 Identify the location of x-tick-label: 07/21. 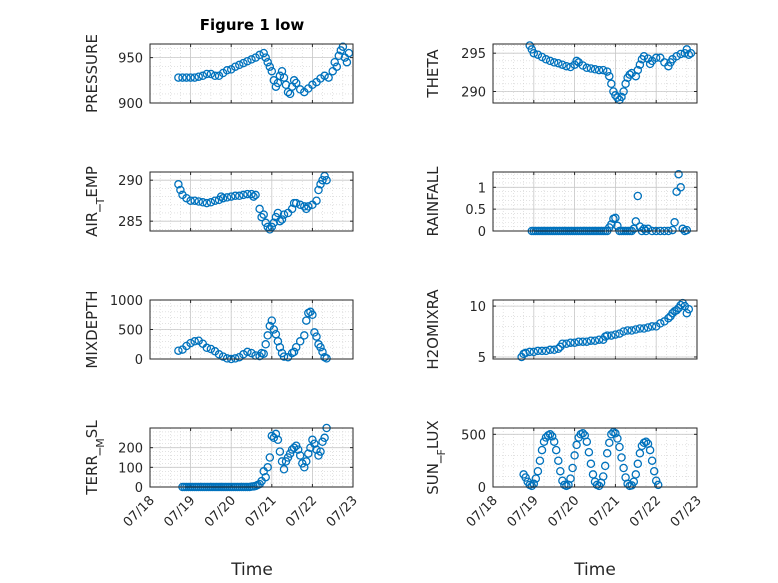
(604, 511).